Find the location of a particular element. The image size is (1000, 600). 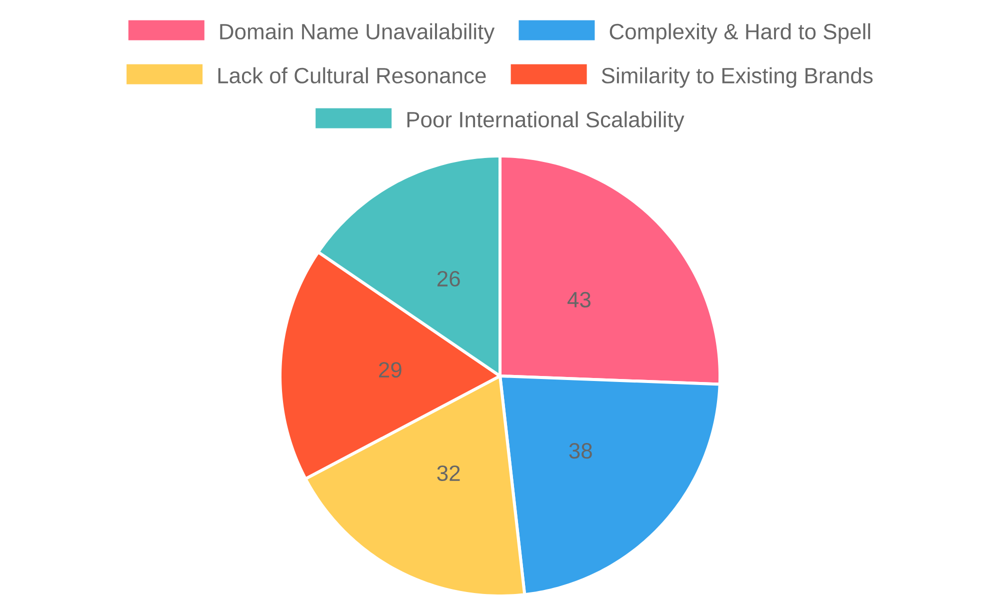

legend-label: Complexity & Hard to Spell is located at coordinates (740, 33).